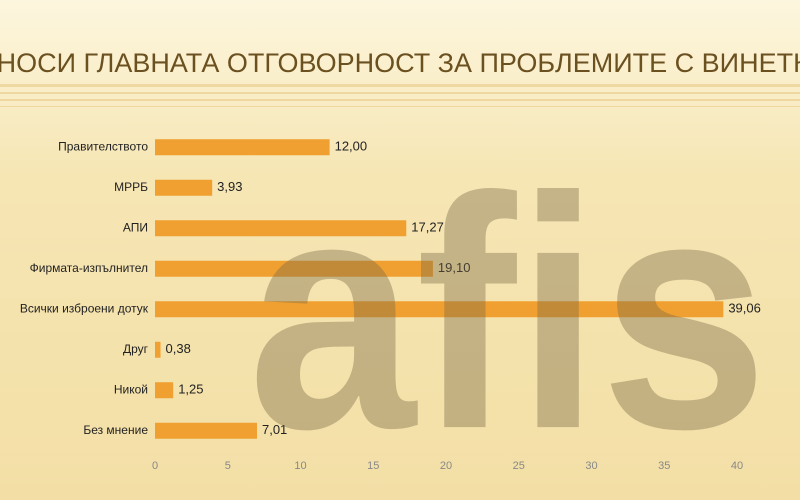  What do you see at coordinates (178, 348) in the screenshot?
I see `value-label: 0,38` at bounding box center [178, 348].